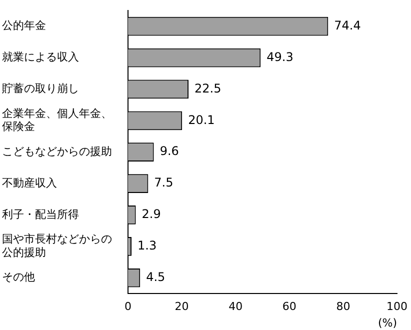 The width and height of the screenshot is (411, 330). Describe the element at coordinates (57, 151) in the screenshot. I see `y-tick-label: こどもなどからの援助` at that location.